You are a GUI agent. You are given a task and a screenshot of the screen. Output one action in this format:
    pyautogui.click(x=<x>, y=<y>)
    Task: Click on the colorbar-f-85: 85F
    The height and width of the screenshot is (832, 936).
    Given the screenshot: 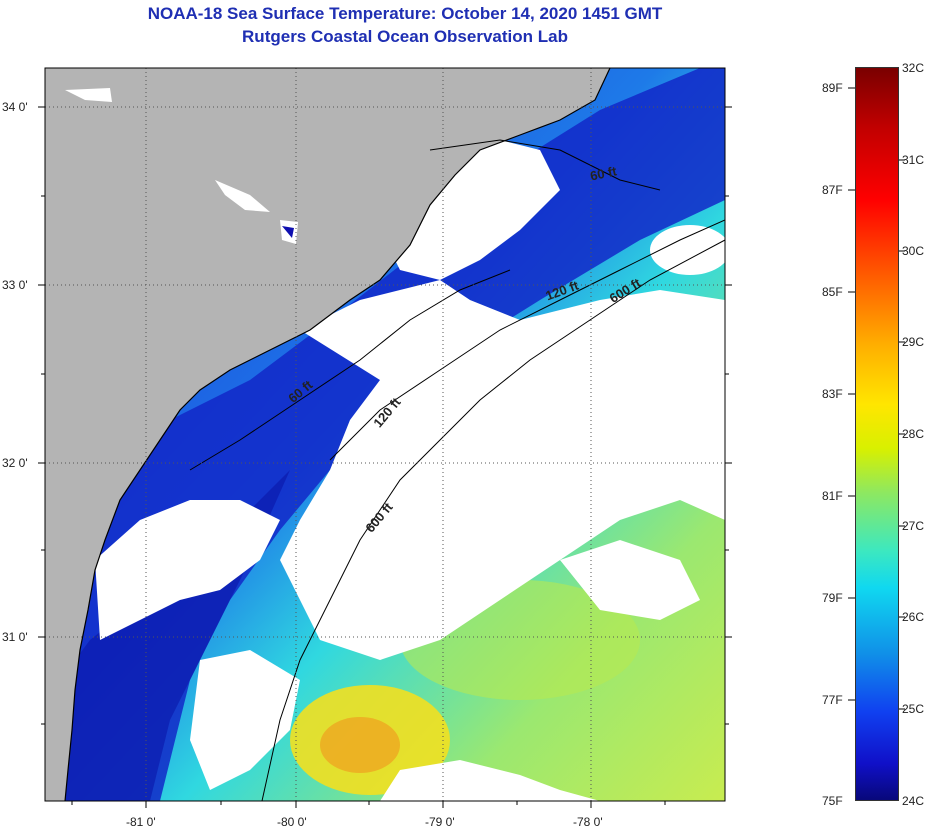 What is the action you would take?
    pyautogui.click(x=832, y=292)
    